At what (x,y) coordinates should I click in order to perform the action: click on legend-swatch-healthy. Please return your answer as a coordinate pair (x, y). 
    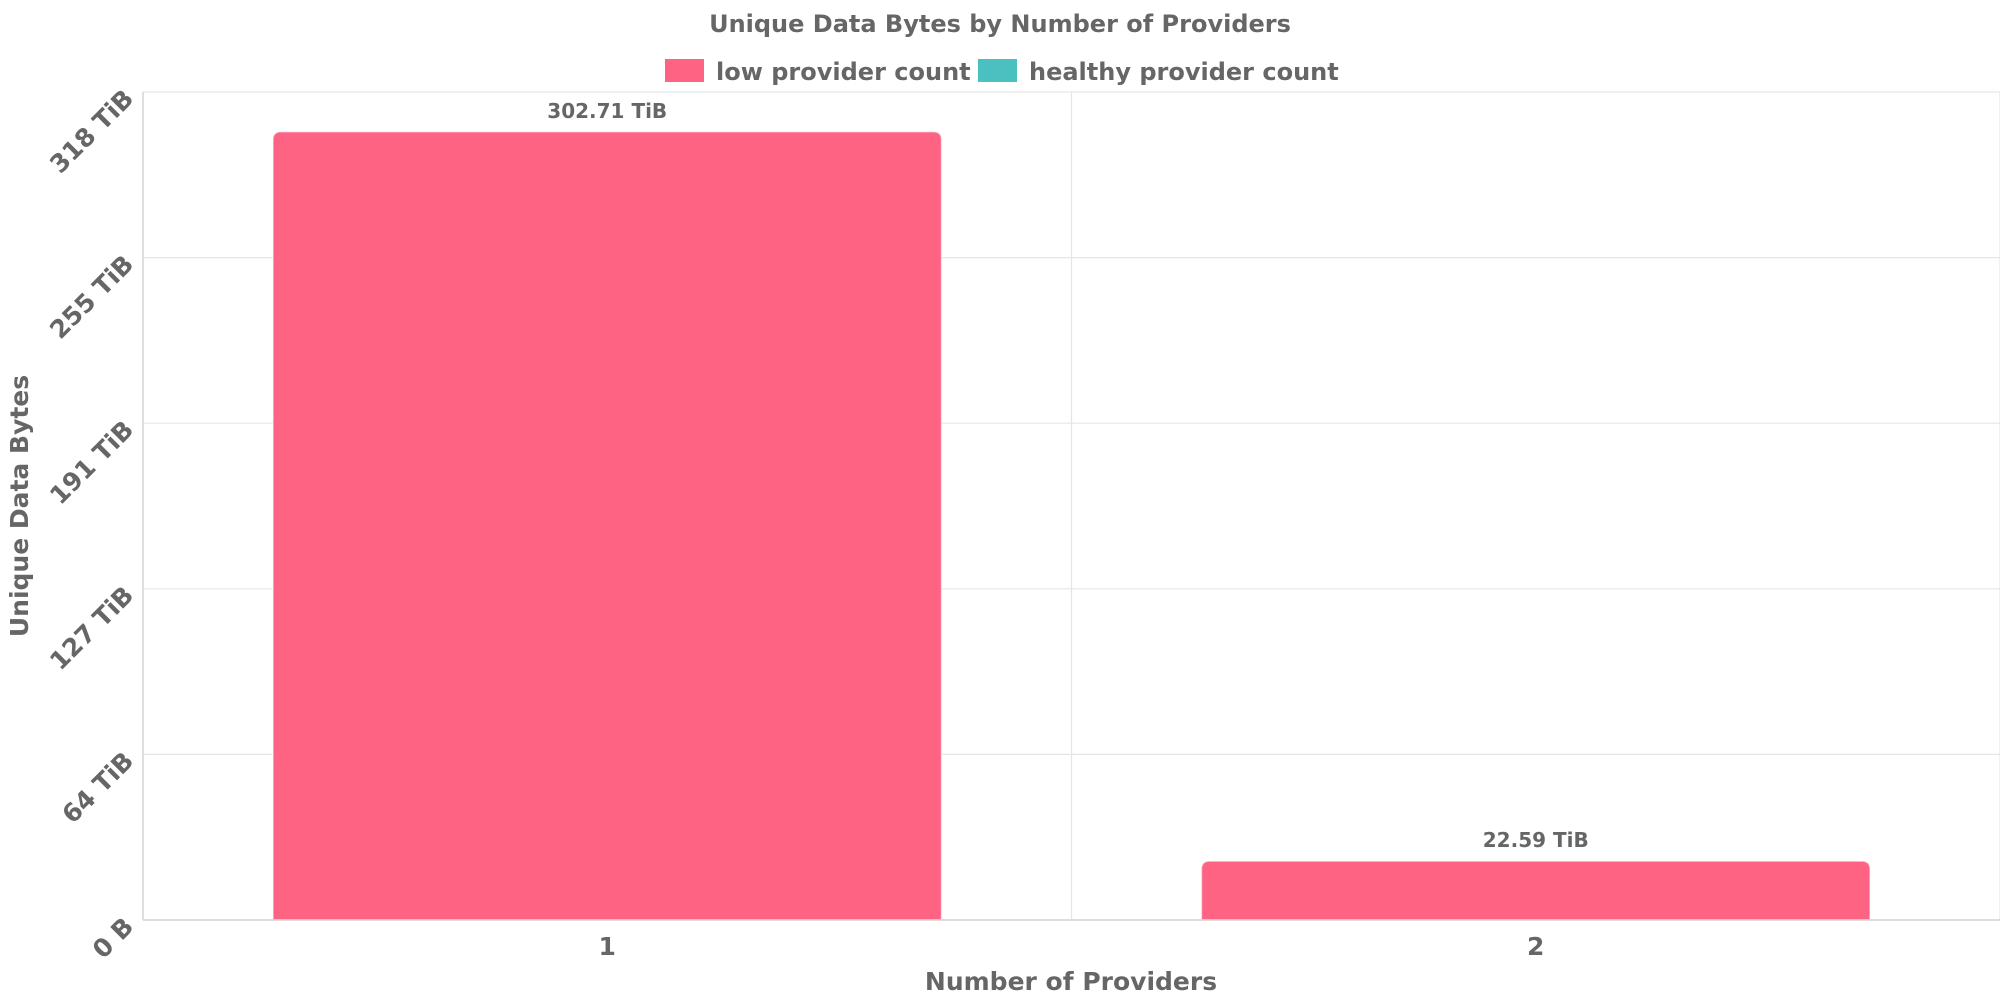
    Looking at the image, I should click on (997, 70).